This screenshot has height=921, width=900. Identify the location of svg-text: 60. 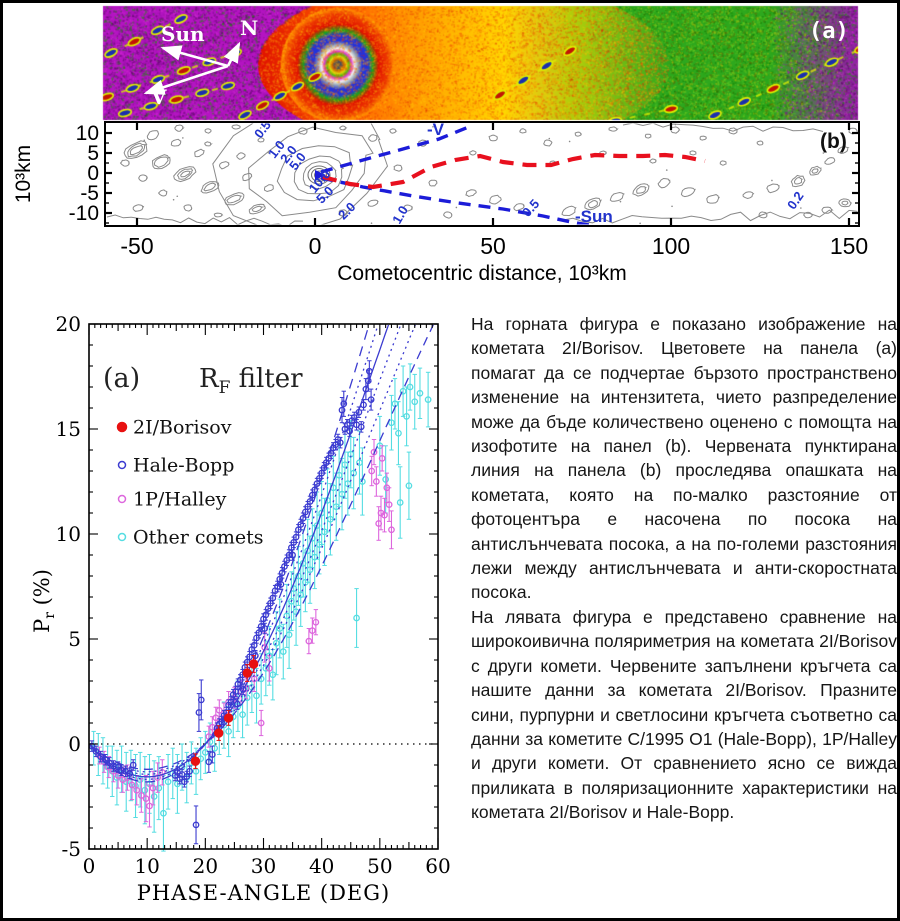
(437, 866).